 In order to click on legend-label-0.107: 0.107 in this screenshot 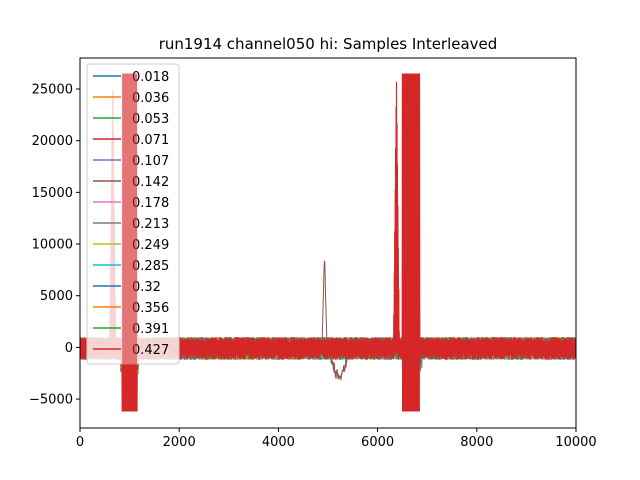, I will do `click(150, 161)`.